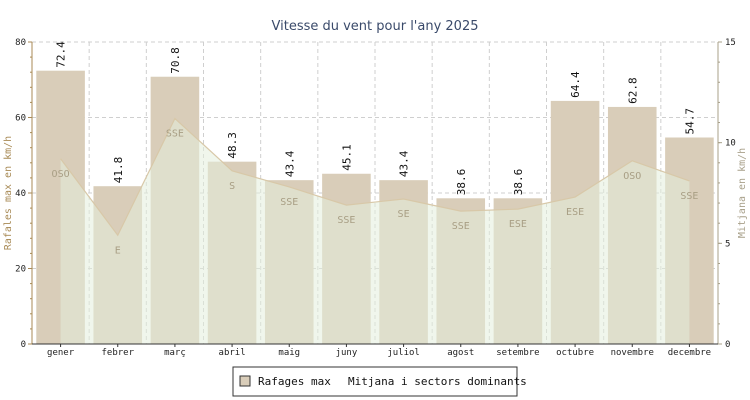 This screenshot has width=750, height=400. I want to click on legend-swatch-bars, so click(245, 381).